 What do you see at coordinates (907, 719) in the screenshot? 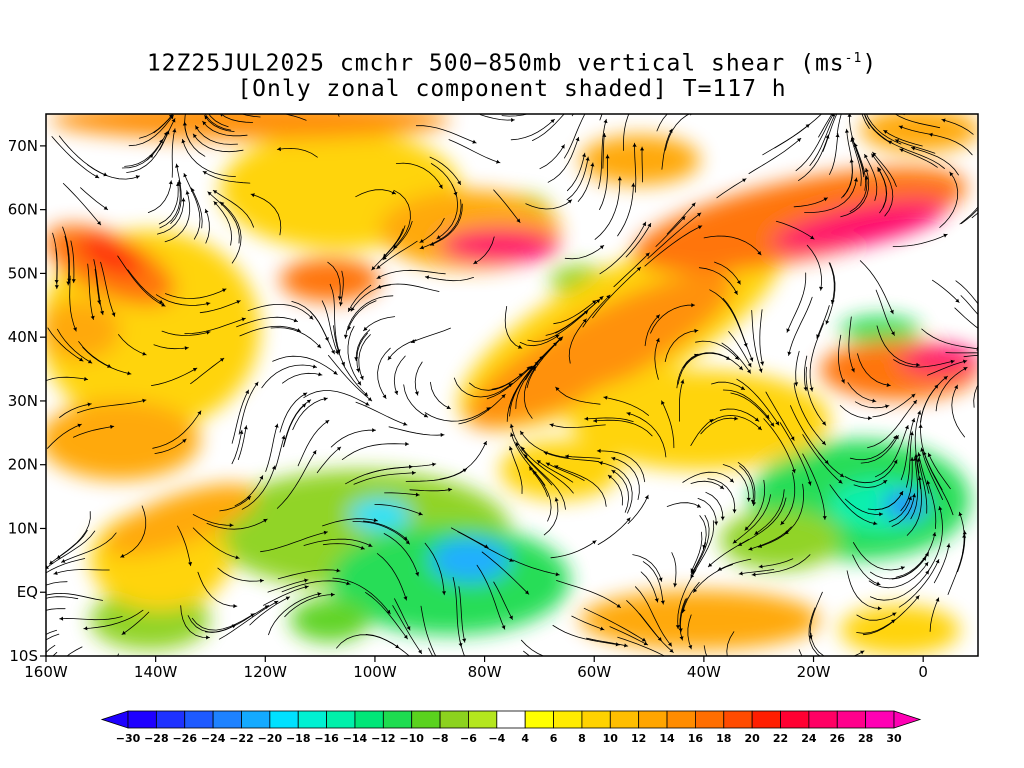
I see `colorbar-max-arrow` at bounding box center [907, 719].